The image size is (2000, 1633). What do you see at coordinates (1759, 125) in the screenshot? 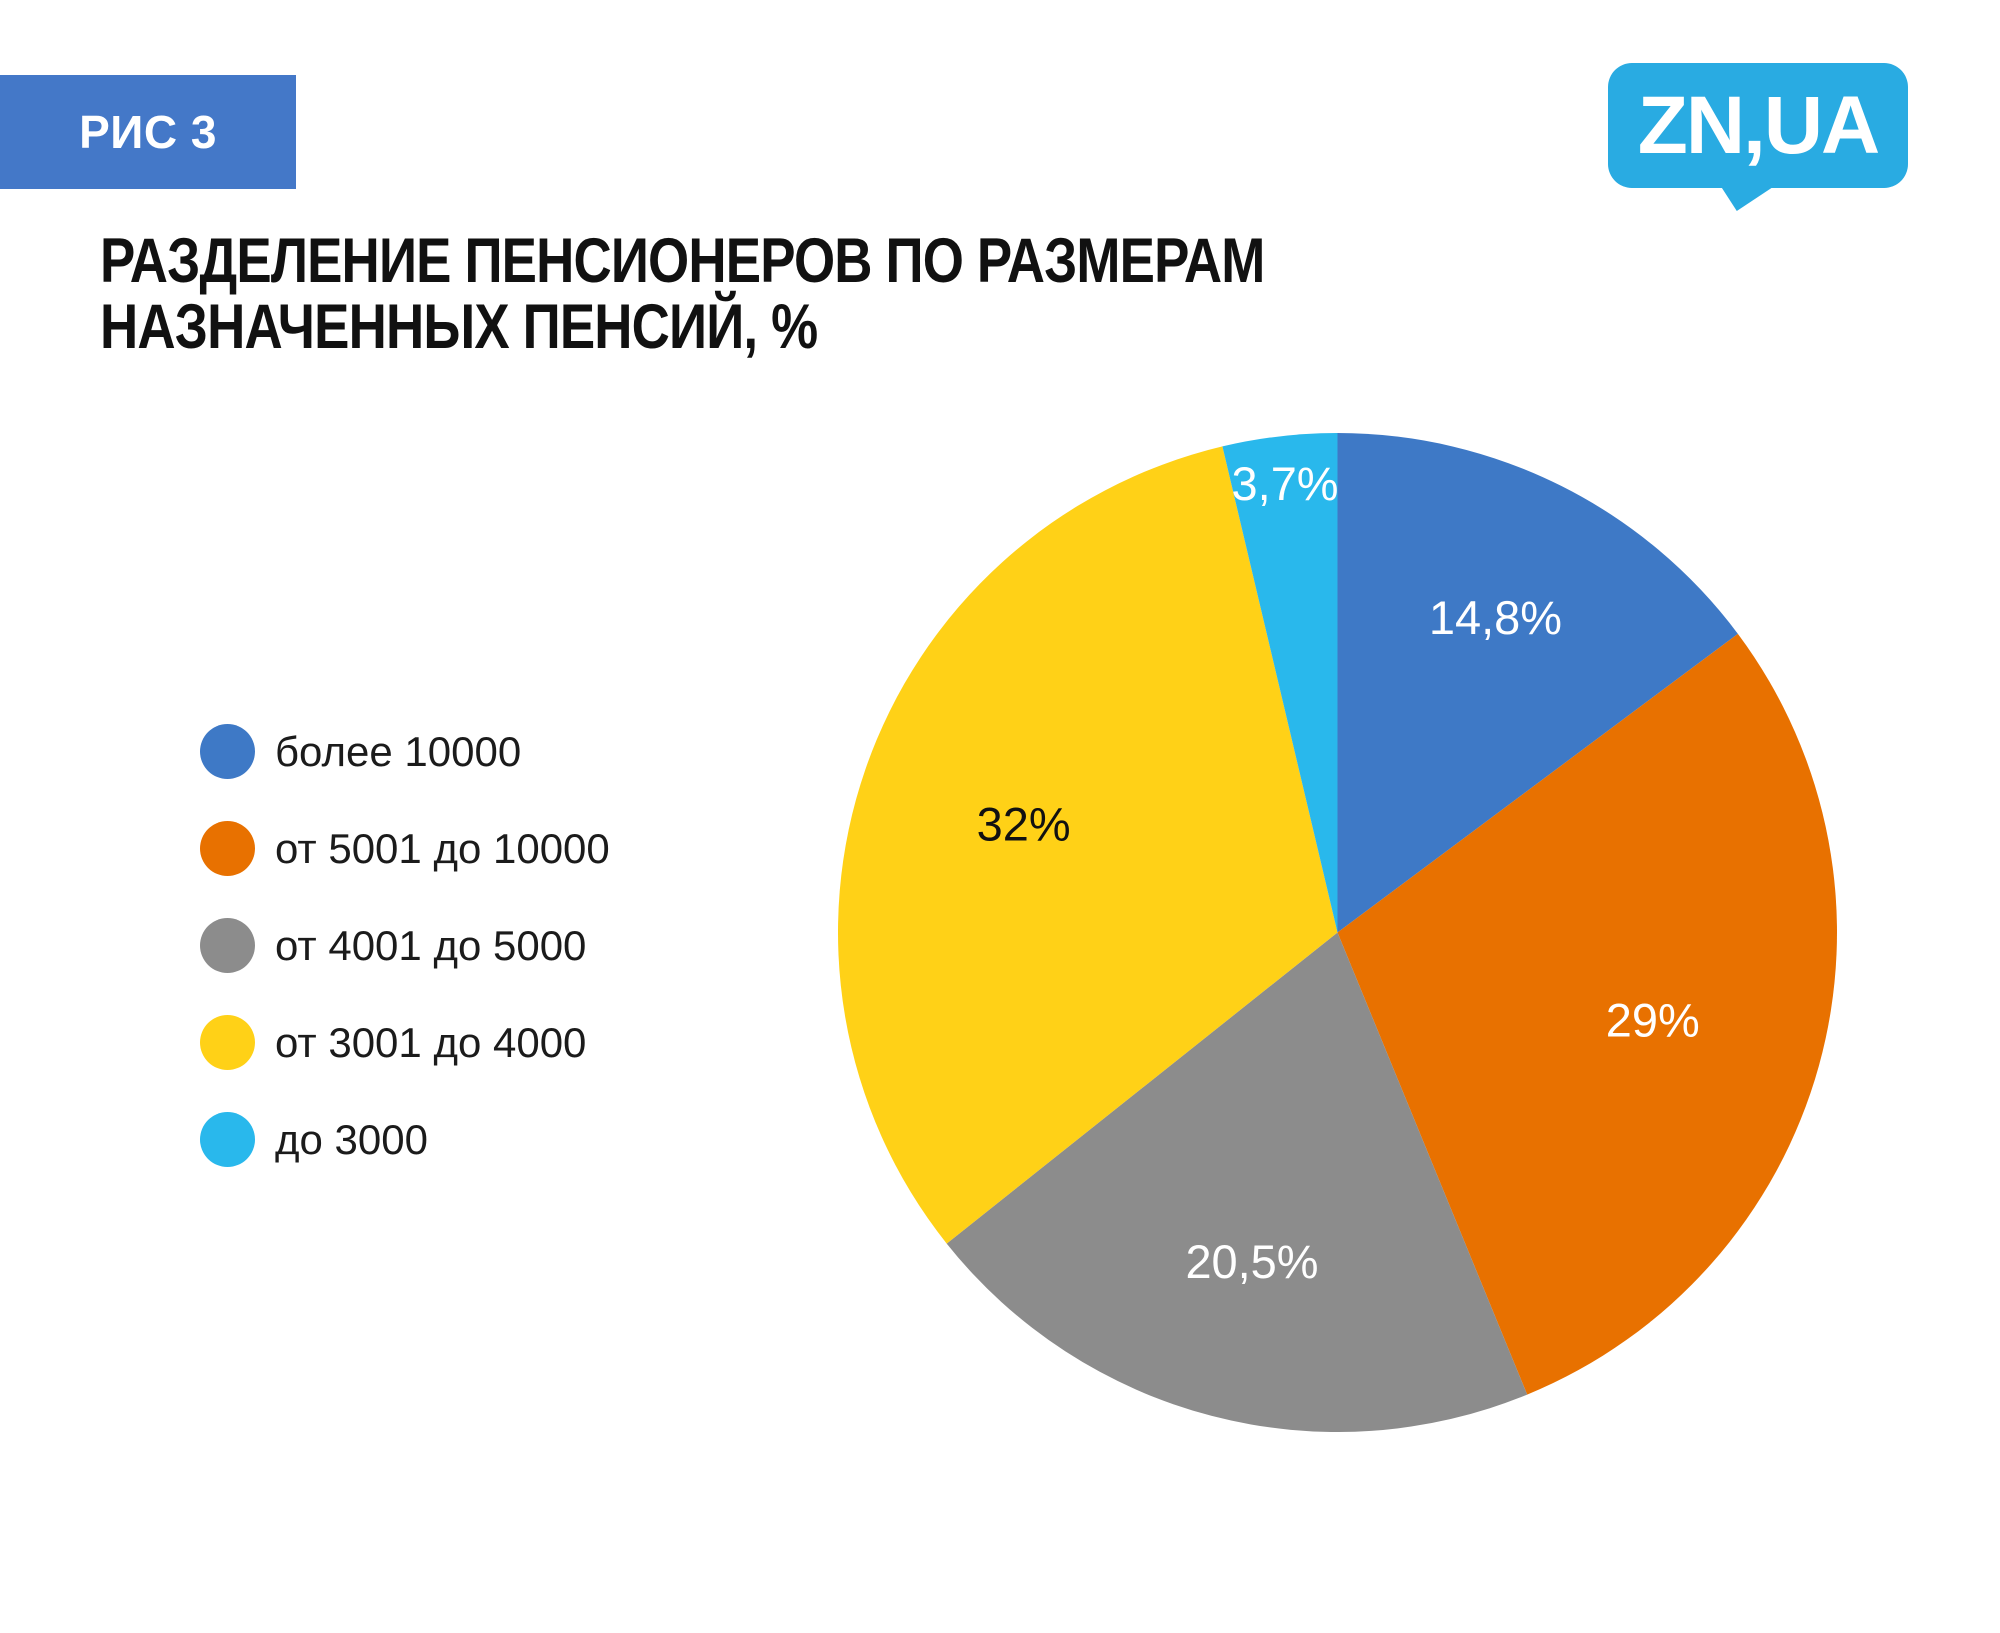
I see `znua-logo-text: ZN,UA` at bounding box center [1759, 125].